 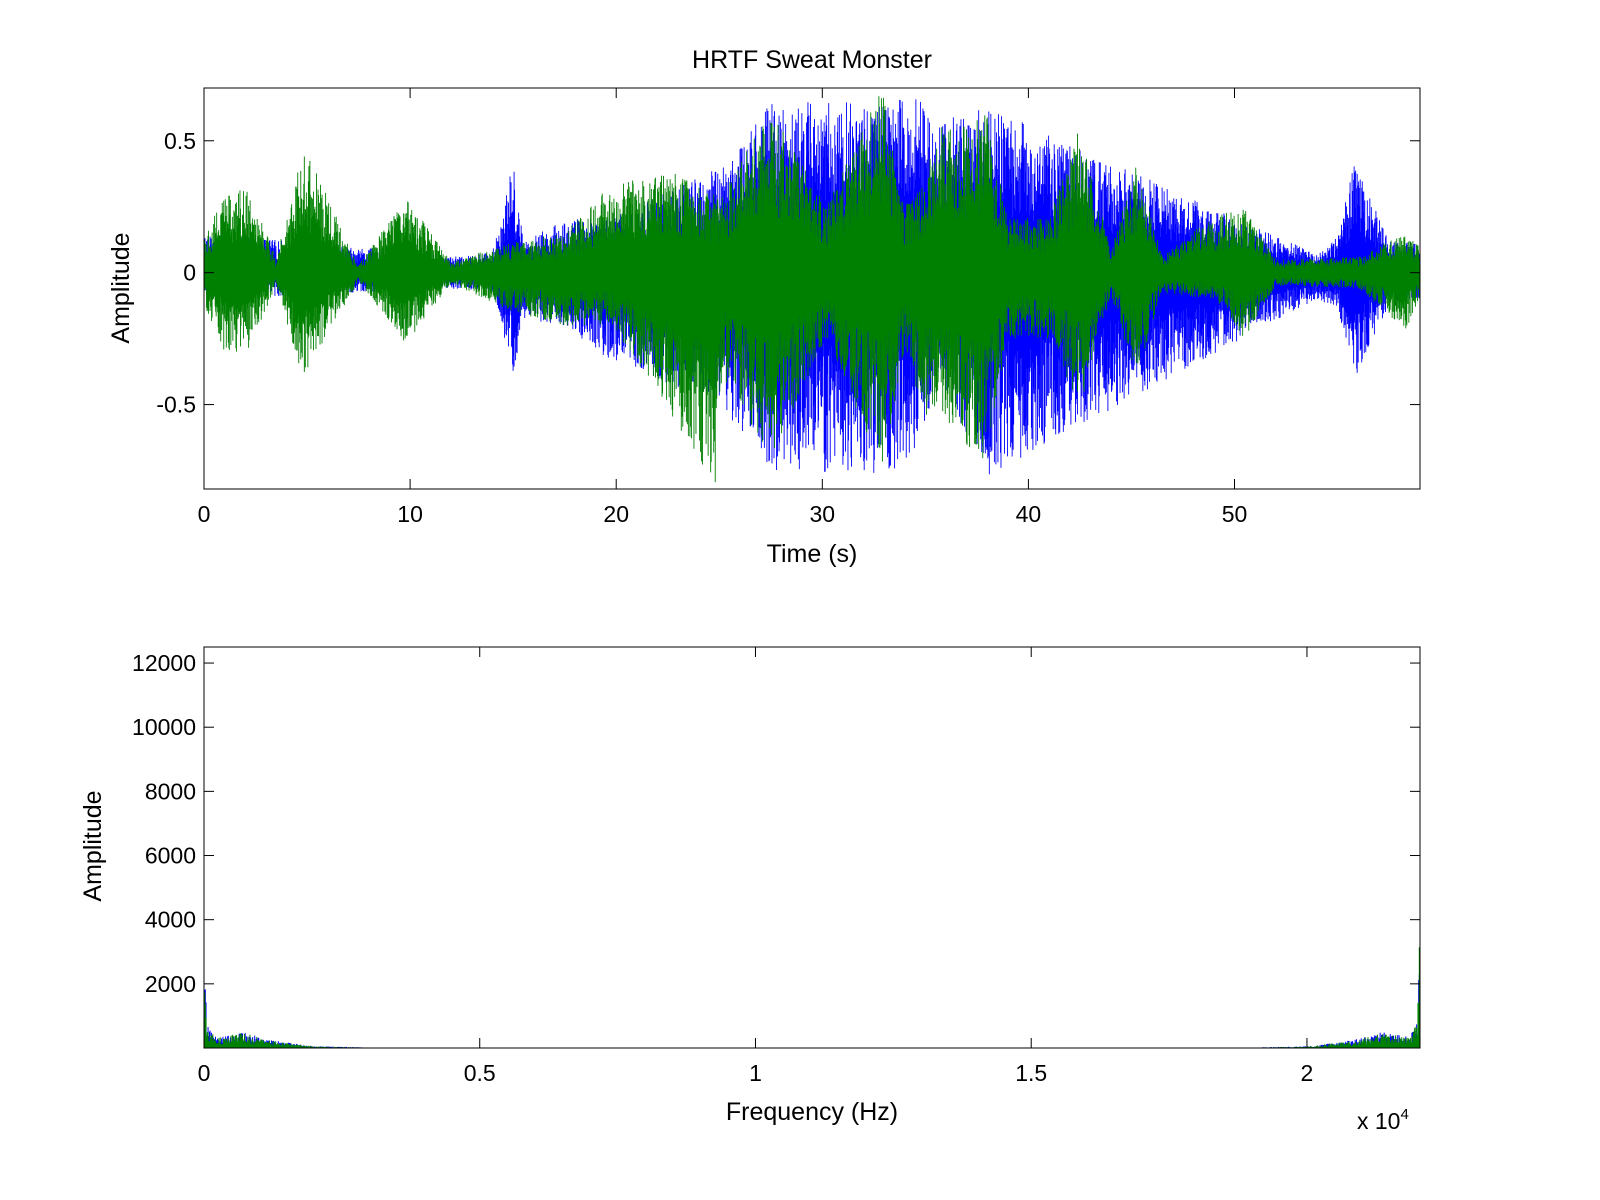 What do you see at coordinates (1235, 514) in the screenshot?
I see `time-xtick-label: 50` at bounding box center [1235, 514].